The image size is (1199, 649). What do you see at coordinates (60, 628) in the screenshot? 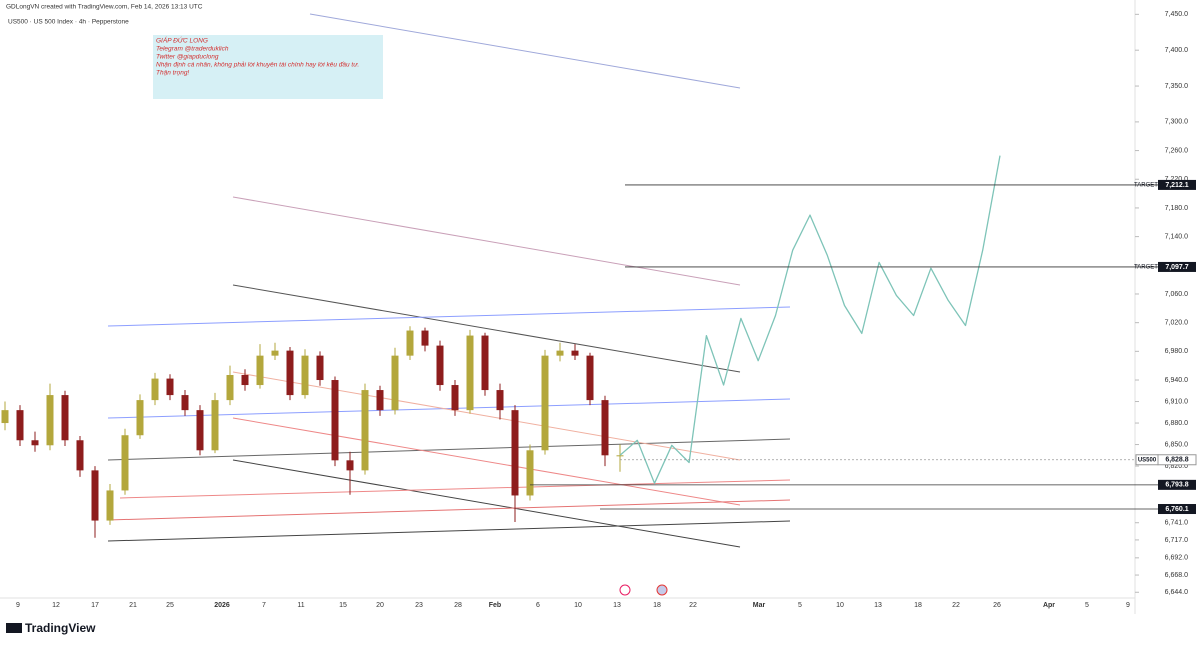
I see `brand: TradingView` at bounding box center [60, 628].